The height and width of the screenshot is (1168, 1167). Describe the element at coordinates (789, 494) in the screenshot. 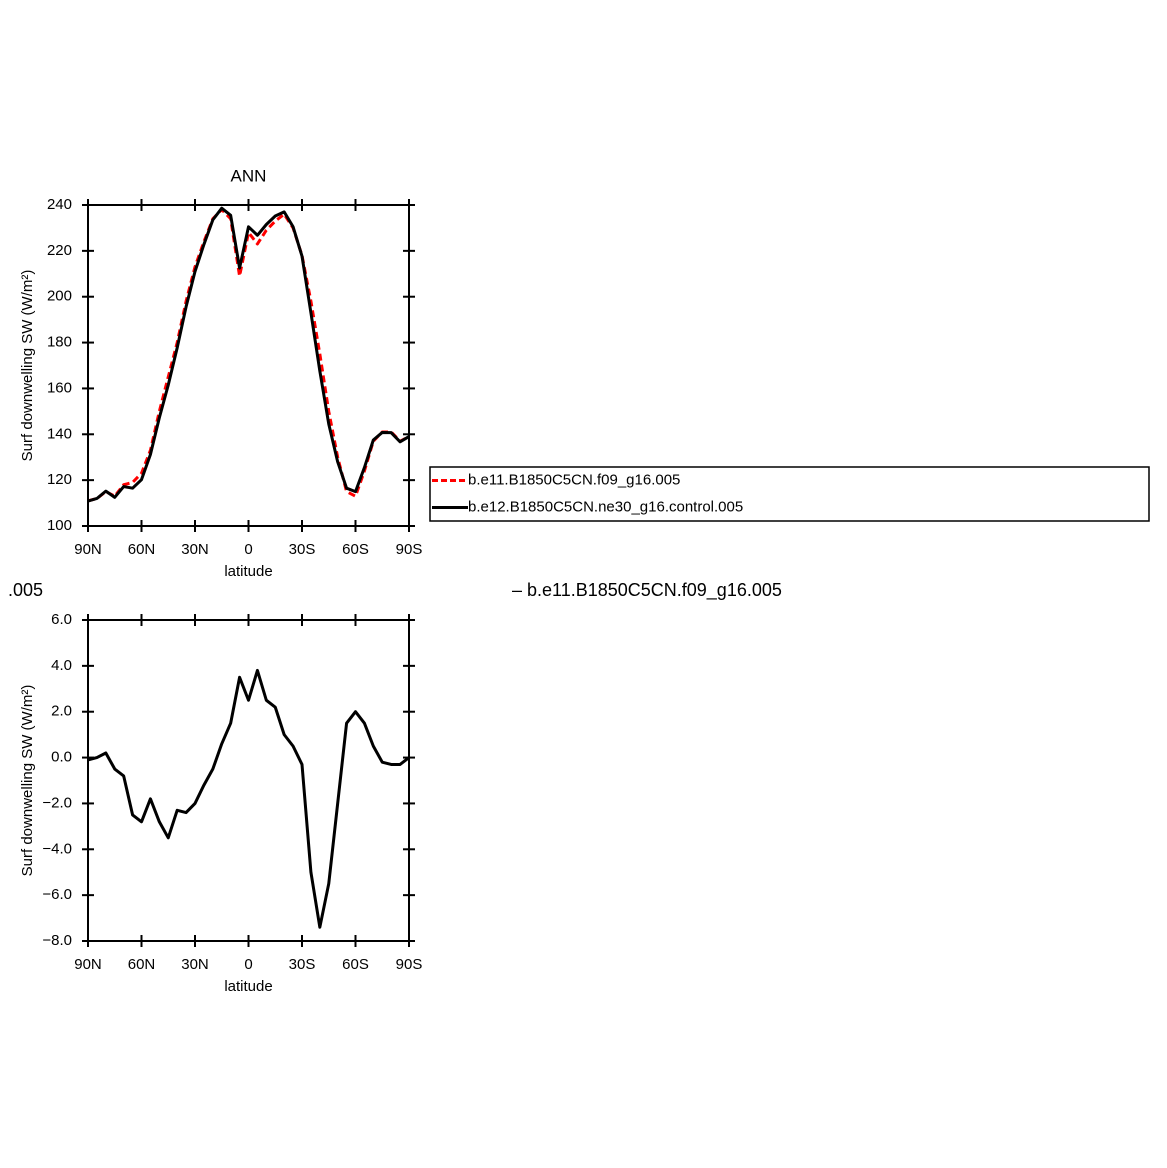

I see `legend-box` at that location.